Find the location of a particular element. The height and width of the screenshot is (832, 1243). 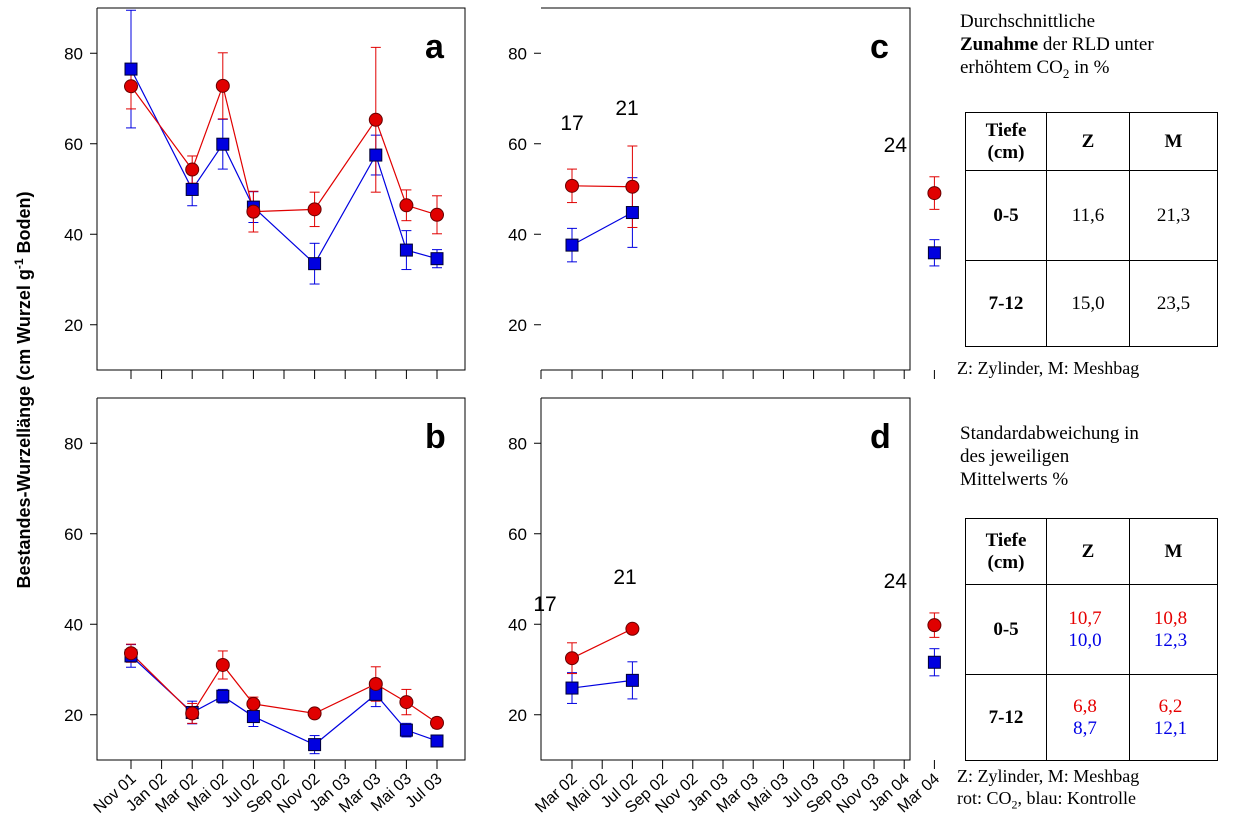

table2-cell: 6,8 8,7 is located at coordinates (1088, 718).